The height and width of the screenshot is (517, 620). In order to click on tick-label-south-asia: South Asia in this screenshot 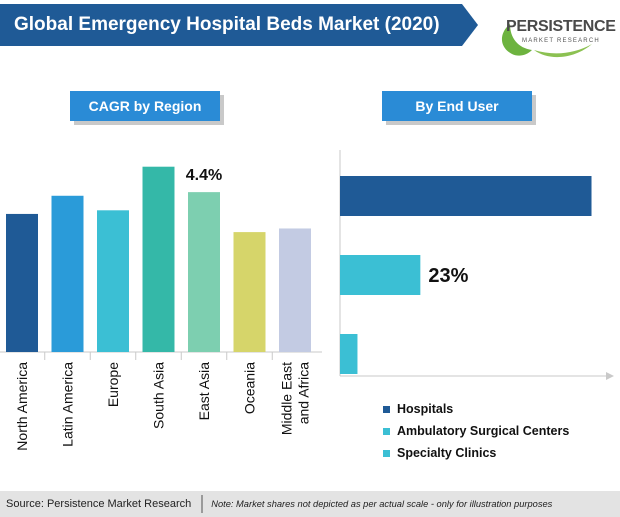, I will do `click(159, 395)`.